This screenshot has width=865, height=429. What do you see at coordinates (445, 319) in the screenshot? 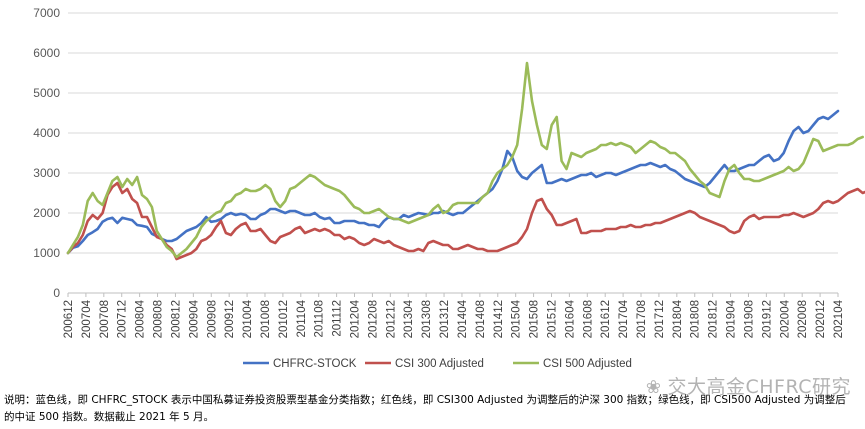
I see `x-tick-label: 201312` at bounding box center [445, 319].